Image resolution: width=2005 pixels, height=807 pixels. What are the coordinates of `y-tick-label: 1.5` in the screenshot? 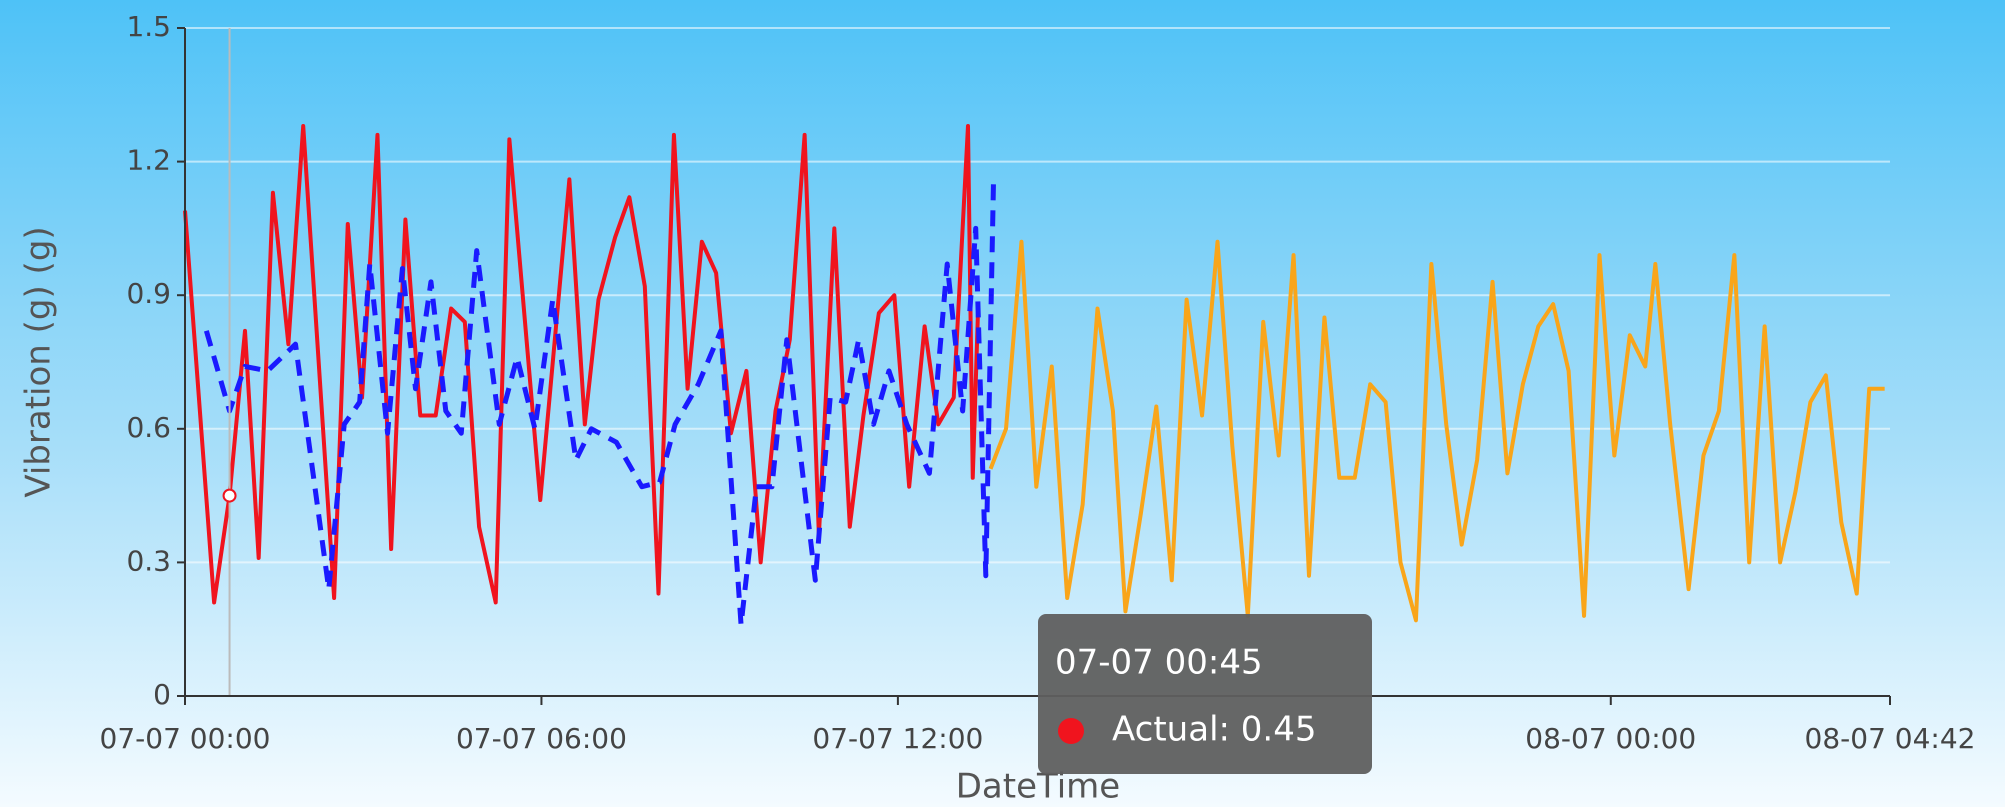 It's located at (148, 26).